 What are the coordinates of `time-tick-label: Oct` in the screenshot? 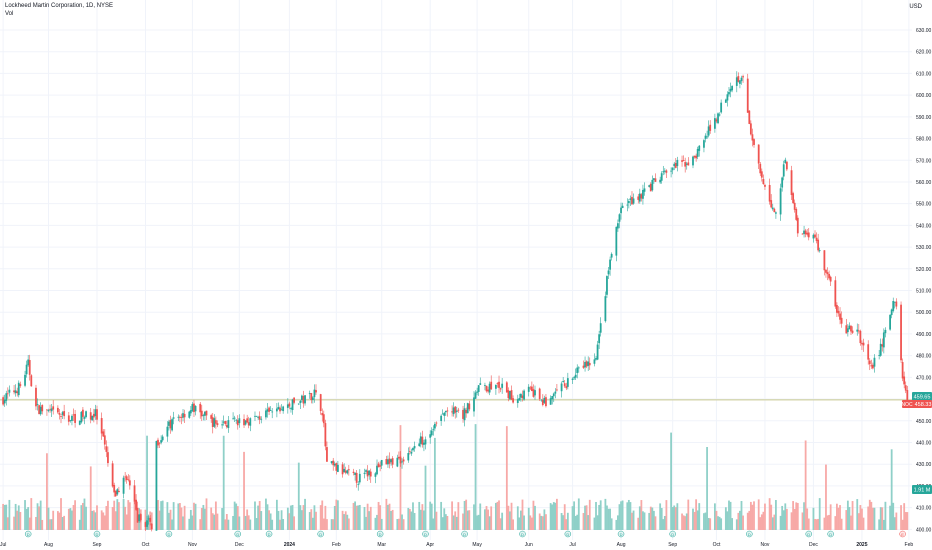 It's located at (717, 545).